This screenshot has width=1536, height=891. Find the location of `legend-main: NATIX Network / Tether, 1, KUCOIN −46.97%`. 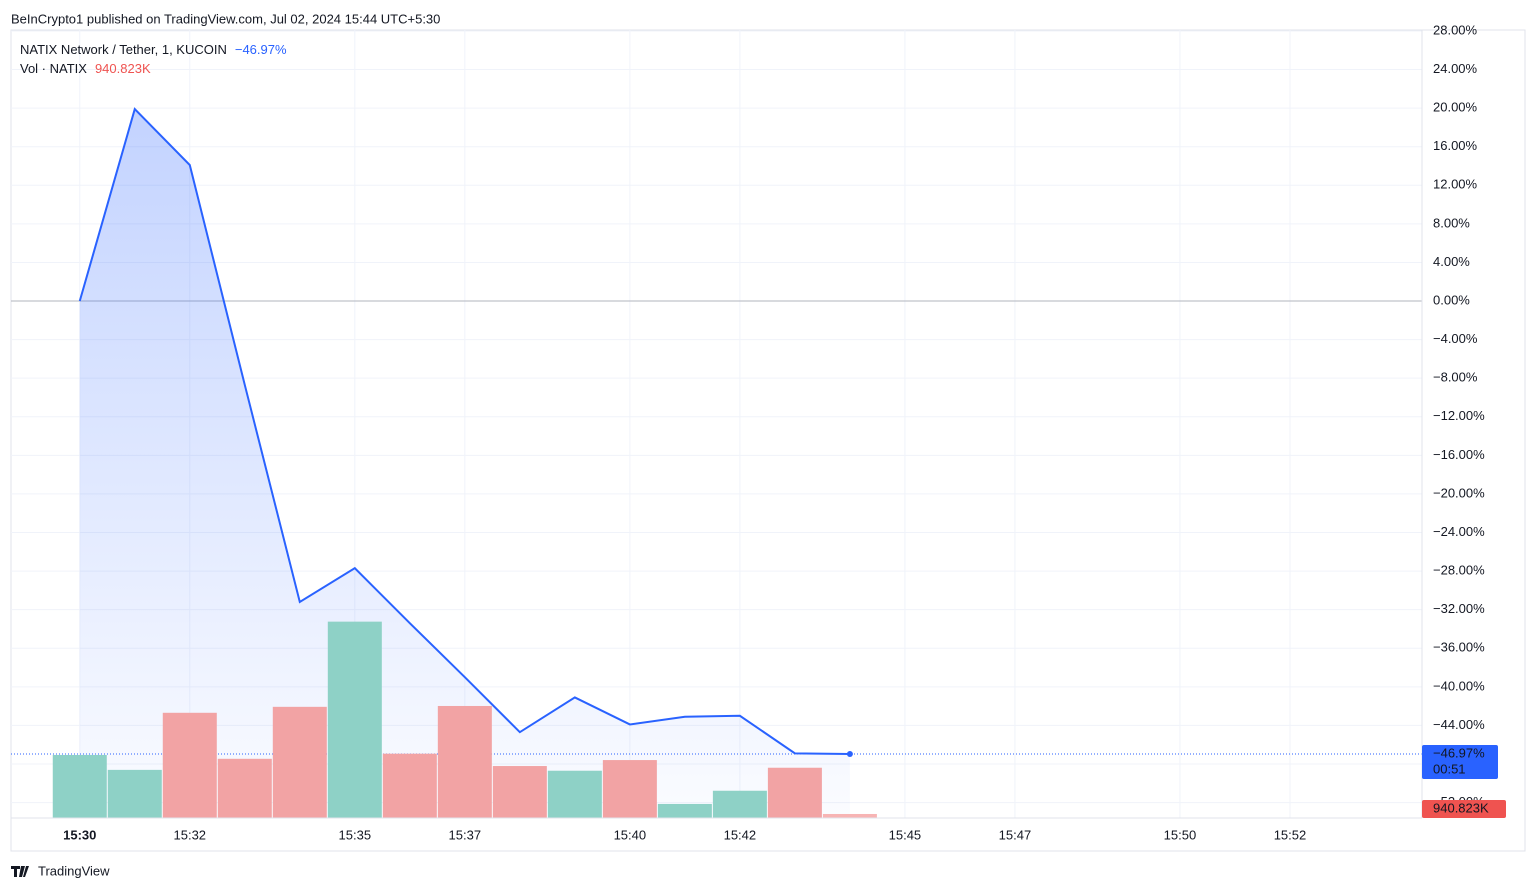

legend-main: NATIX Network / Tether, 1, KUCOIN −46.97% is located at coordinates (153, 49).